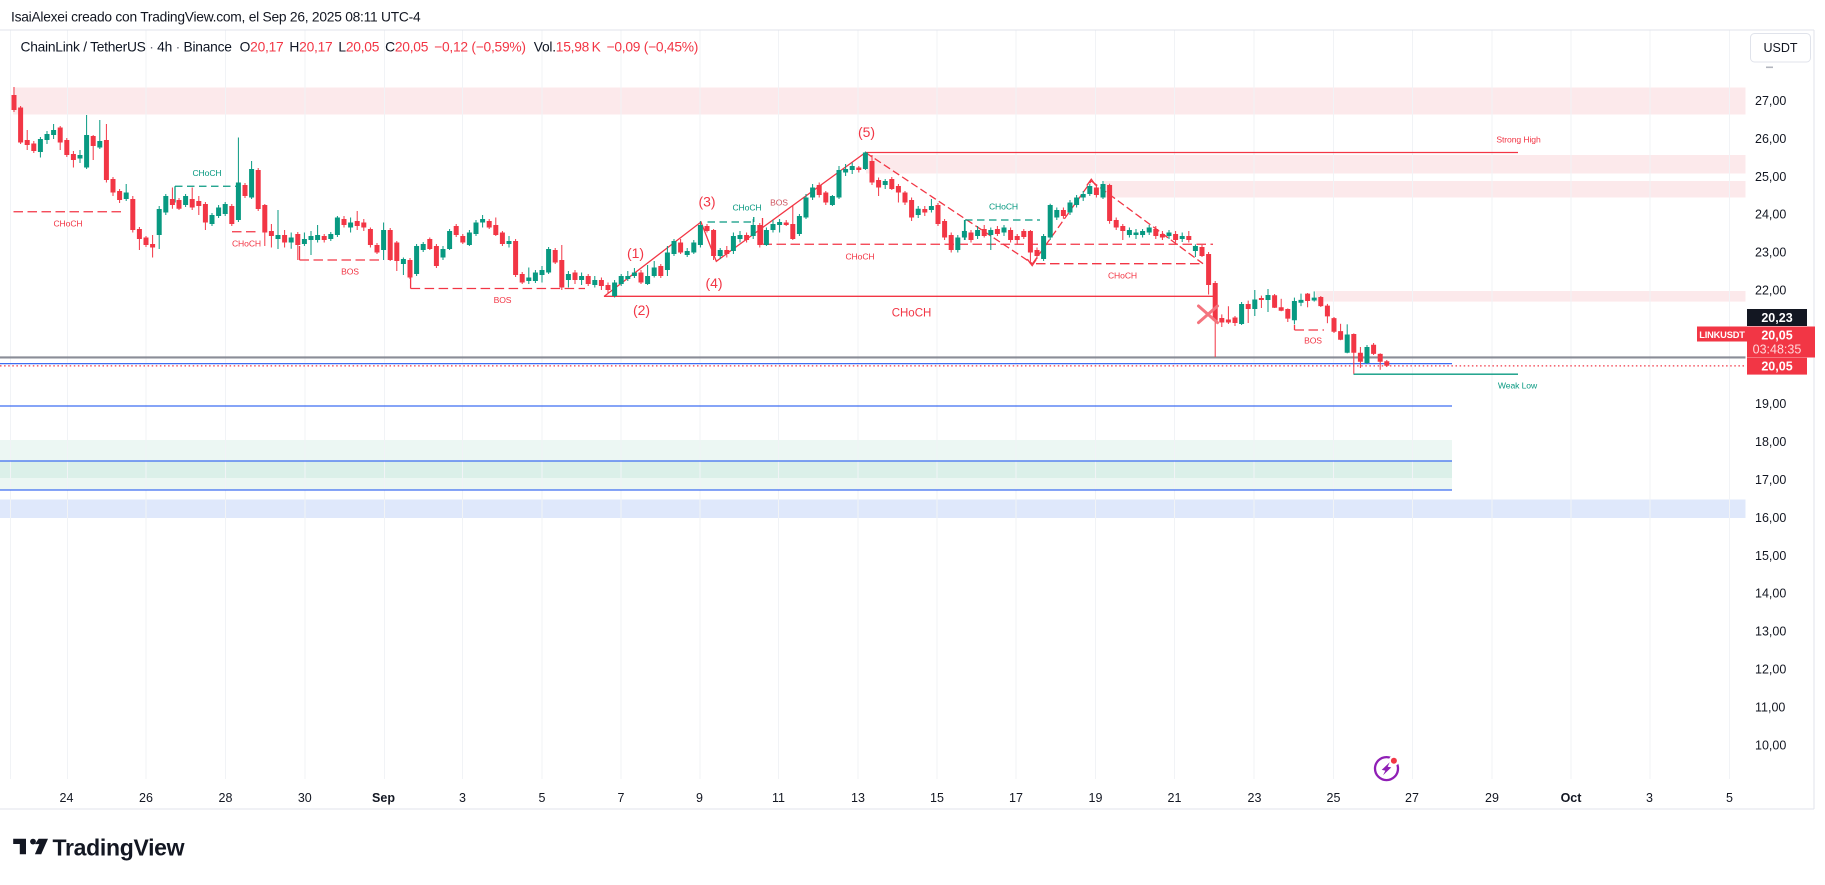  I want to click on svg-text: 11,00, so click(1770, 707).